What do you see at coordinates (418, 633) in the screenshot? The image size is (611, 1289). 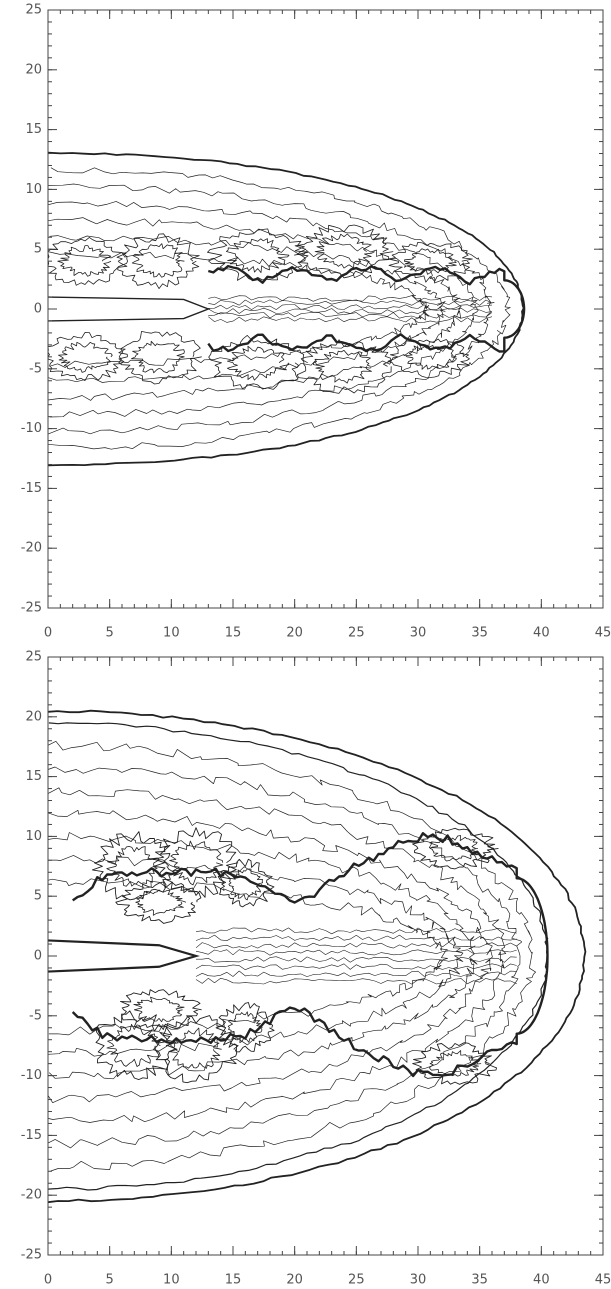 I see `x-tick-label: 30` at bounding box center [418, 633].